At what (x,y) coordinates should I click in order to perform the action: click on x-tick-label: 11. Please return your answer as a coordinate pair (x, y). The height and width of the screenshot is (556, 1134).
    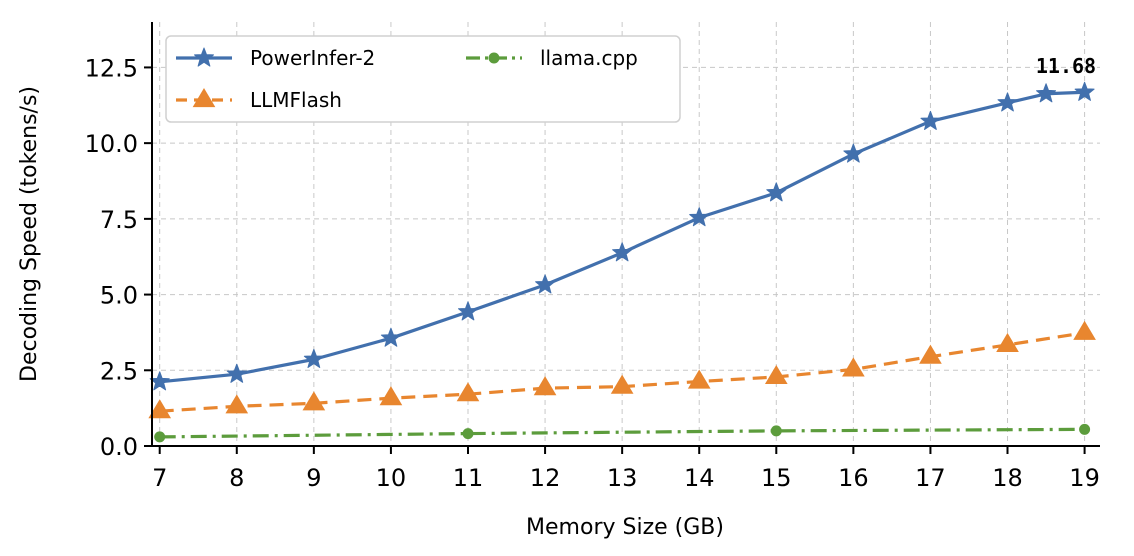
    Looking at the image, I should click on (468, 478).